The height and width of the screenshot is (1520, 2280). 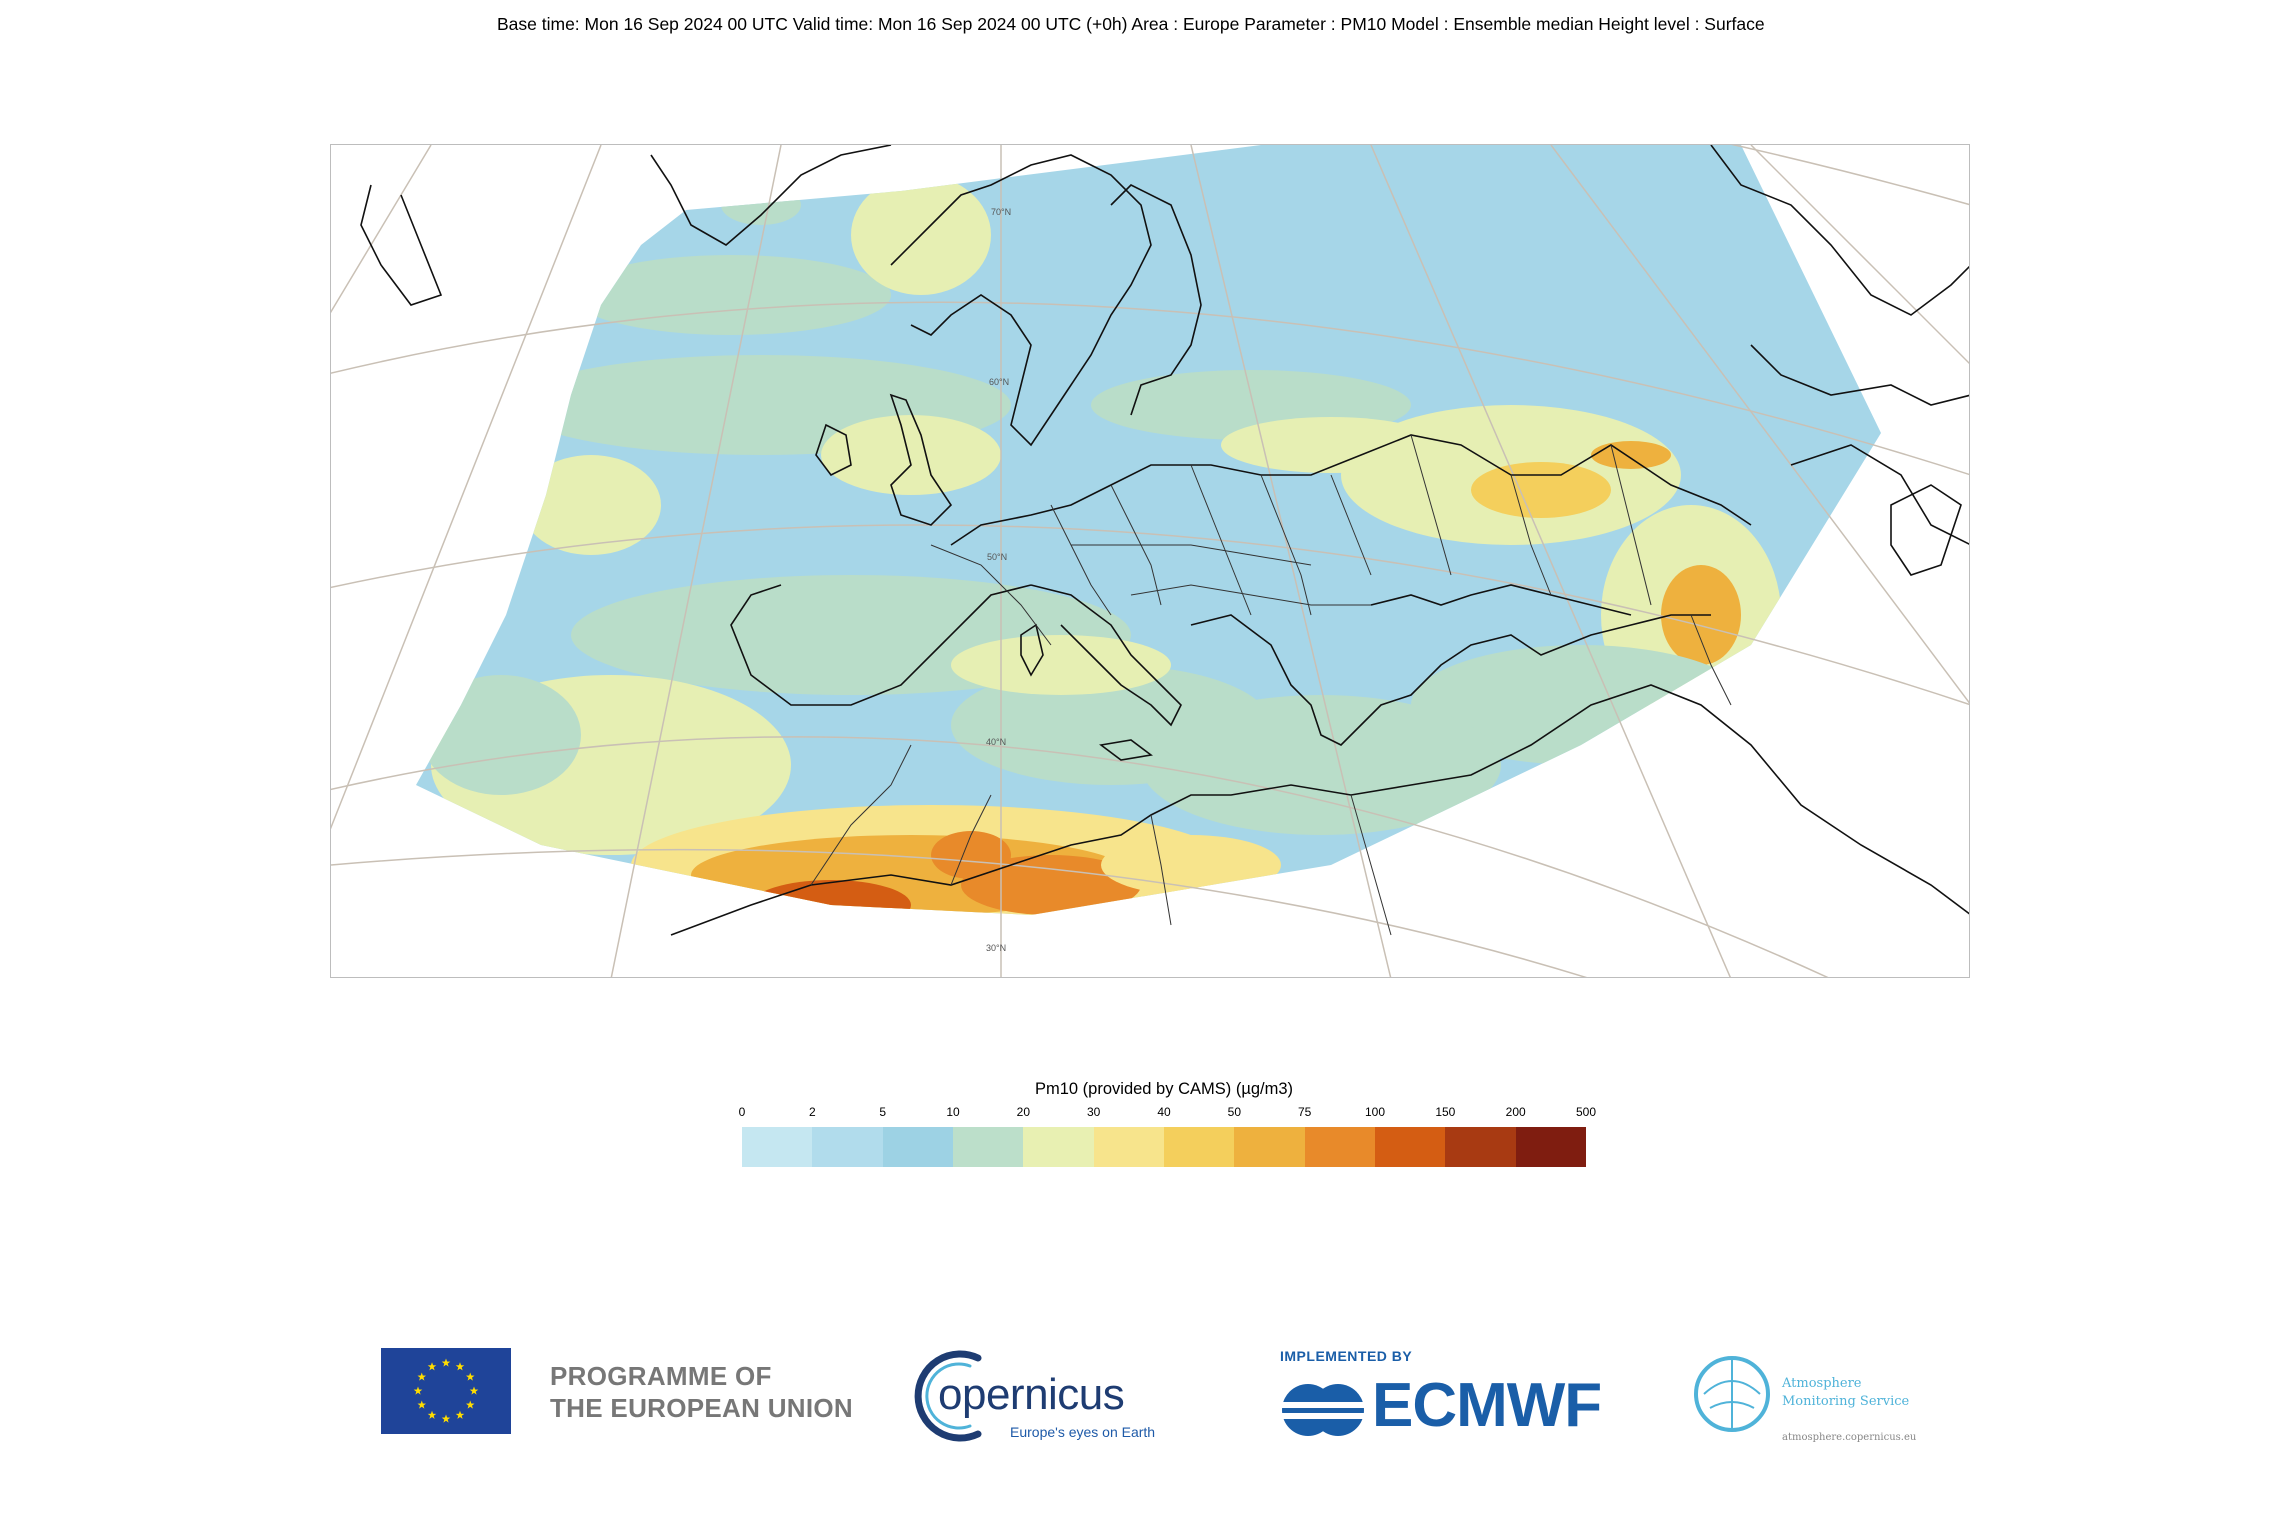 I want to click on ecmwf-wordmark: ECMWF, so click(x=1487, y=1405).